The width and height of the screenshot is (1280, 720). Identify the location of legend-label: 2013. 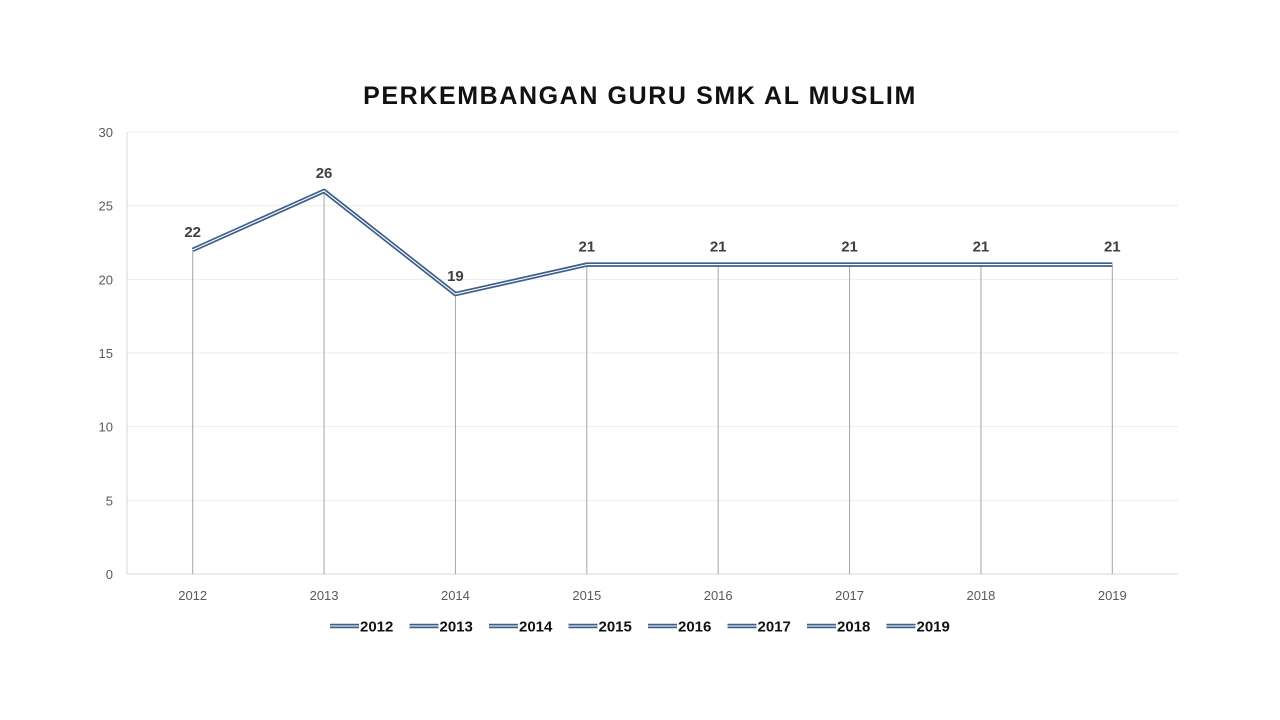
(456, 627).